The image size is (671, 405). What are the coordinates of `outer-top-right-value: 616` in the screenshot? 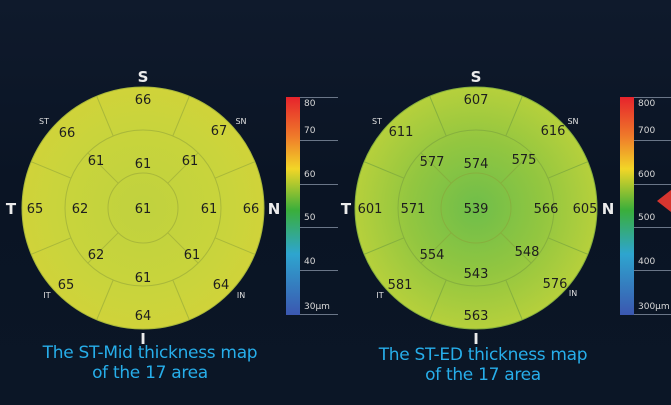 It's located at (553, 131).